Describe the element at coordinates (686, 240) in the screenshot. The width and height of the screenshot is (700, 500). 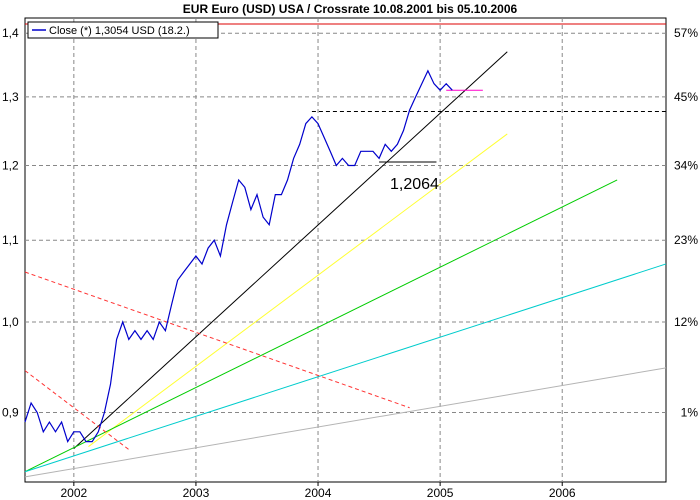
I see `y-tick-label-right: 23%` at that location.